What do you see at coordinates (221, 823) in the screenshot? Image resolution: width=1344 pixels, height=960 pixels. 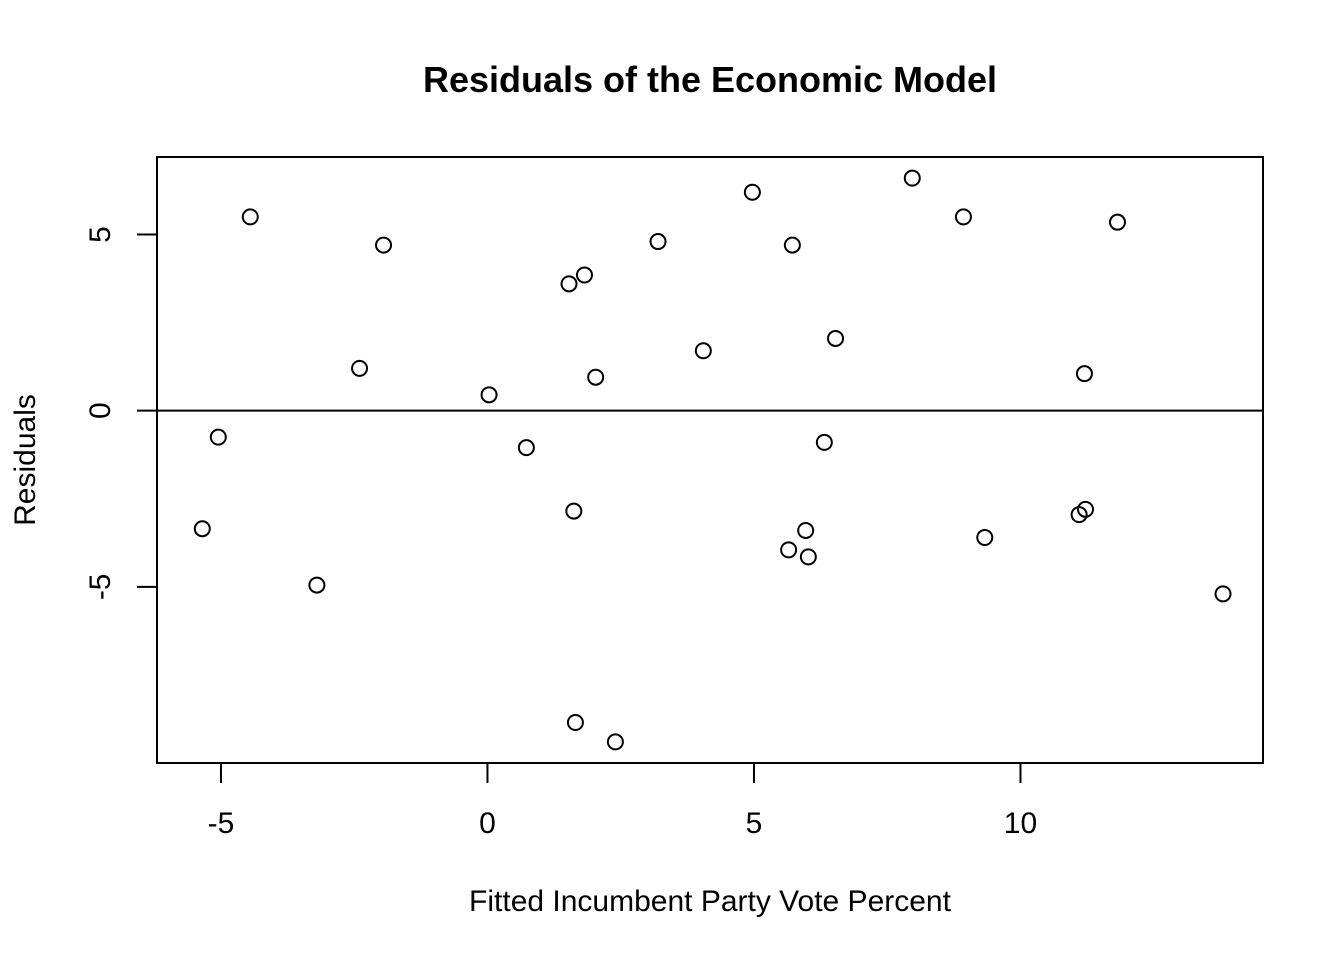 I see `x-tick-label: -5` at bounding box center [221, 823].